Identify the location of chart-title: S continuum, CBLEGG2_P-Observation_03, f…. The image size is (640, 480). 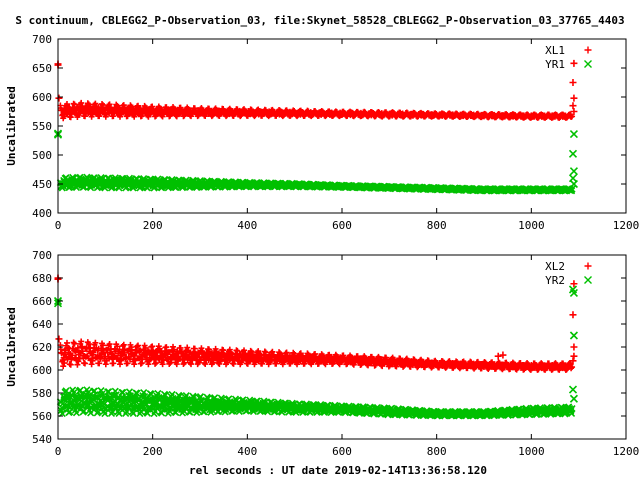
(319, 20).